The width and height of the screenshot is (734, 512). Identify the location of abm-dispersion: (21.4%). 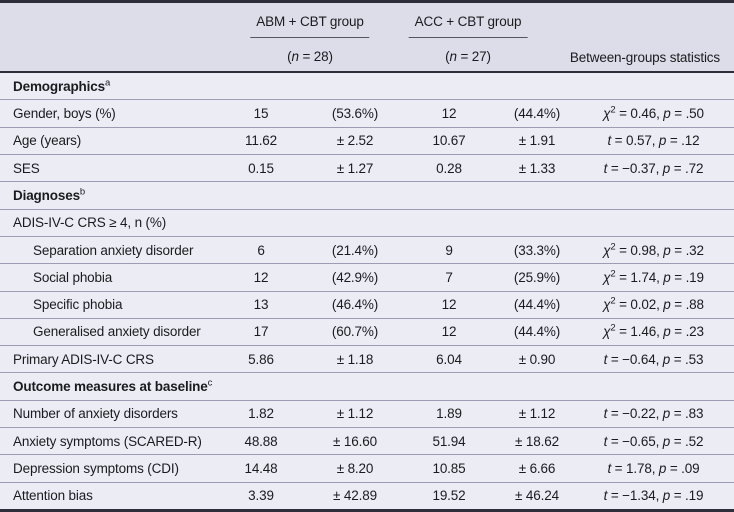
(355, 250).